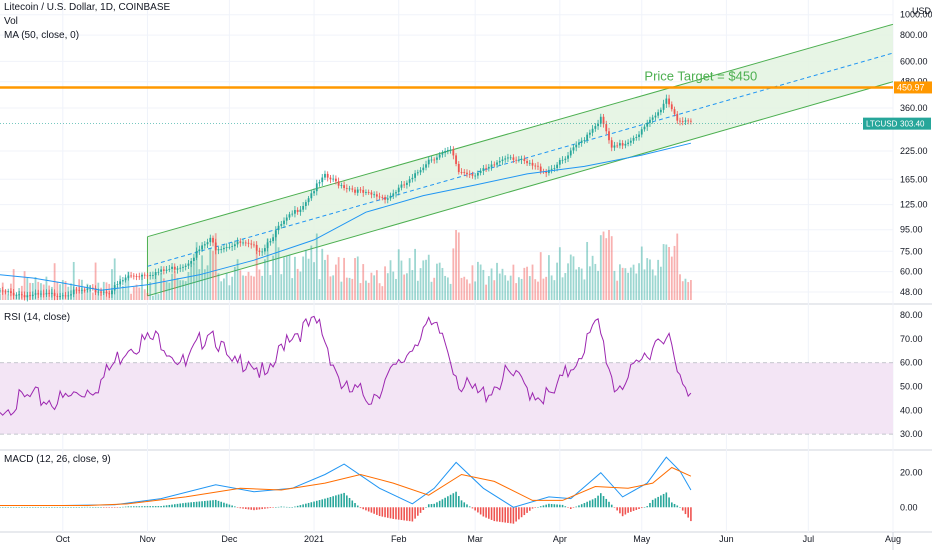 Image resolution: width=932 pixels, height=550 pixels. I want to click on price-tick-label: 95.00, so click(911, 230).